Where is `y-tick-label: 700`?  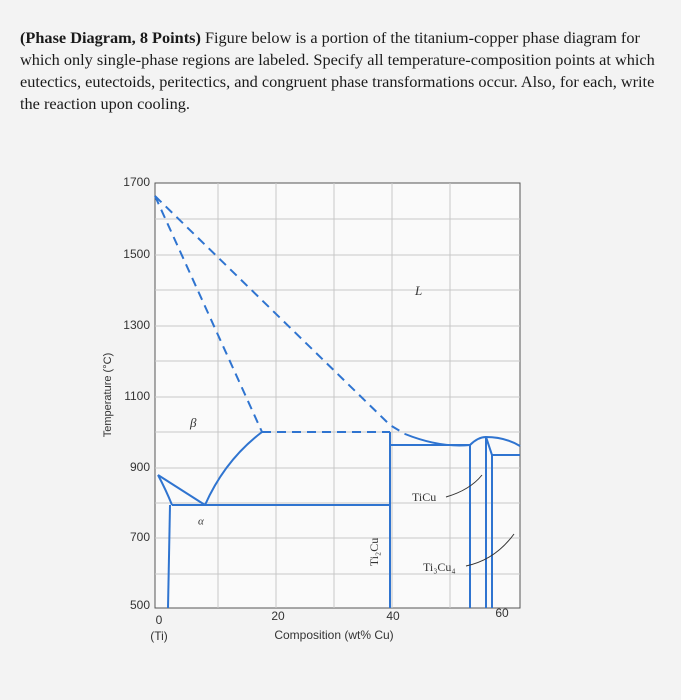 y-tick-label: 700 is located at coordinates (140, 537).